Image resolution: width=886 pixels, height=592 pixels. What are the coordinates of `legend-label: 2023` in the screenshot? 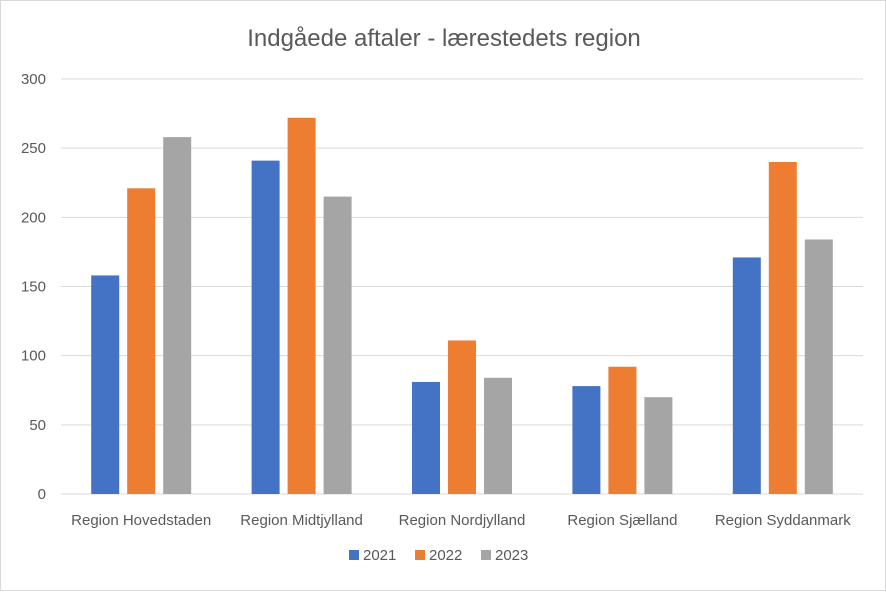 It's located at (511, 555).